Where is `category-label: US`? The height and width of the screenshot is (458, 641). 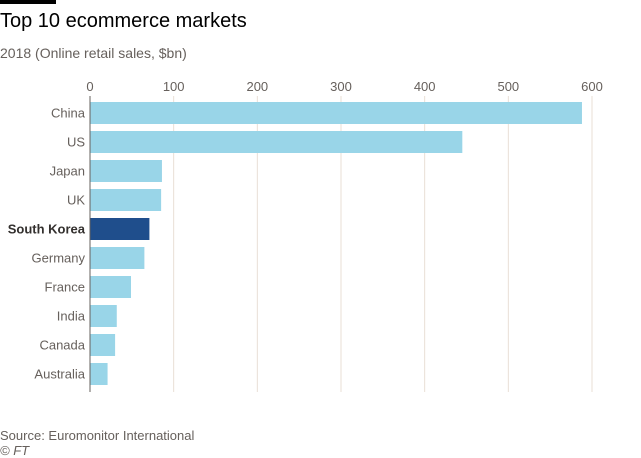
category-label: US is located at coordinates (76, 142).